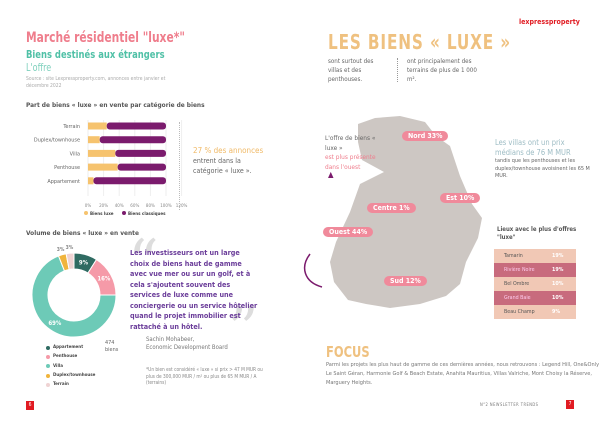 Image resolution: width=600 pixels, height=426 pixels. I want to click on region-centre: Centre 1%, so click(391, 208).